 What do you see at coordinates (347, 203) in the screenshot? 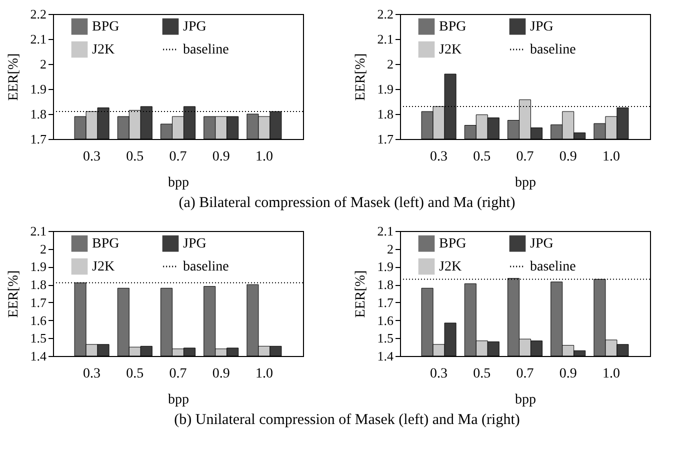
I see `text: (a) Bilateral compression of Masek (left) and Ma (right)` at bounding box center [347, 203].